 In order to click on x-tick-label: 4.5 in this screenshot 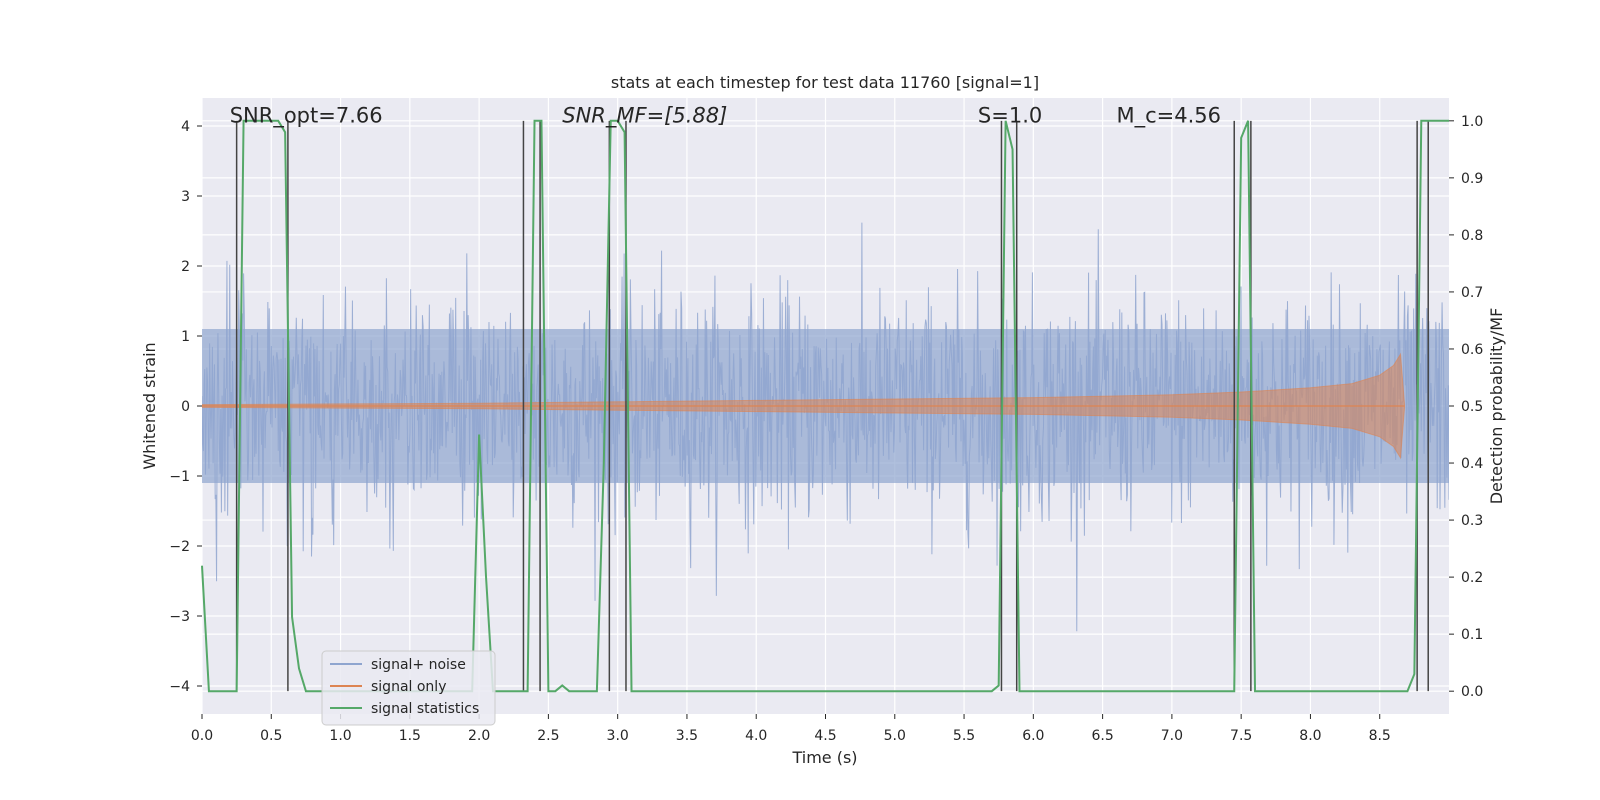, I will do `click(825, 736)`.